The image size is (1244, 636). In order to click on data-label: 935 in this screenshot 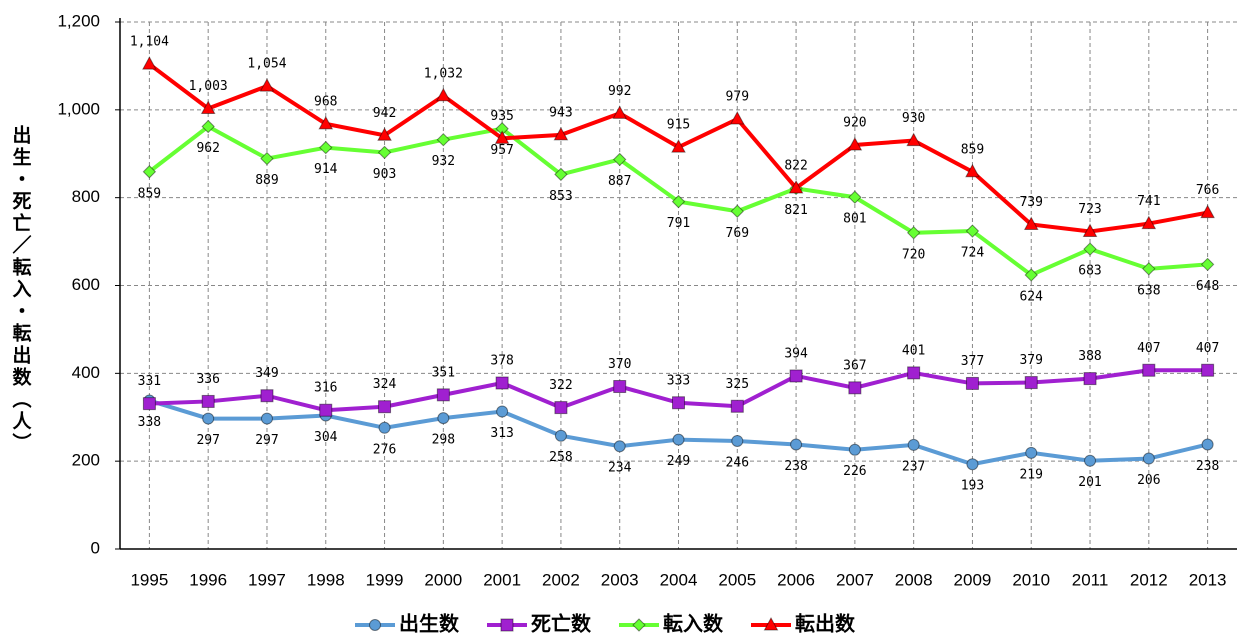, I will do `click(501, 116)`.